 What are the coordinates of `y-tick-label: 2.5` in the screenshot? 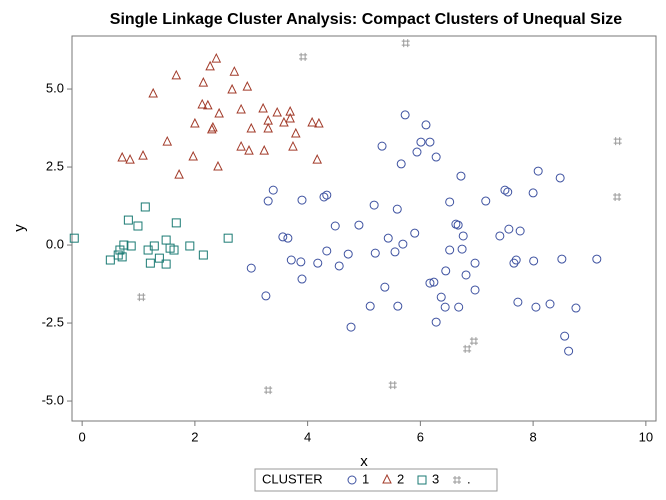 It's located at (55, 165).